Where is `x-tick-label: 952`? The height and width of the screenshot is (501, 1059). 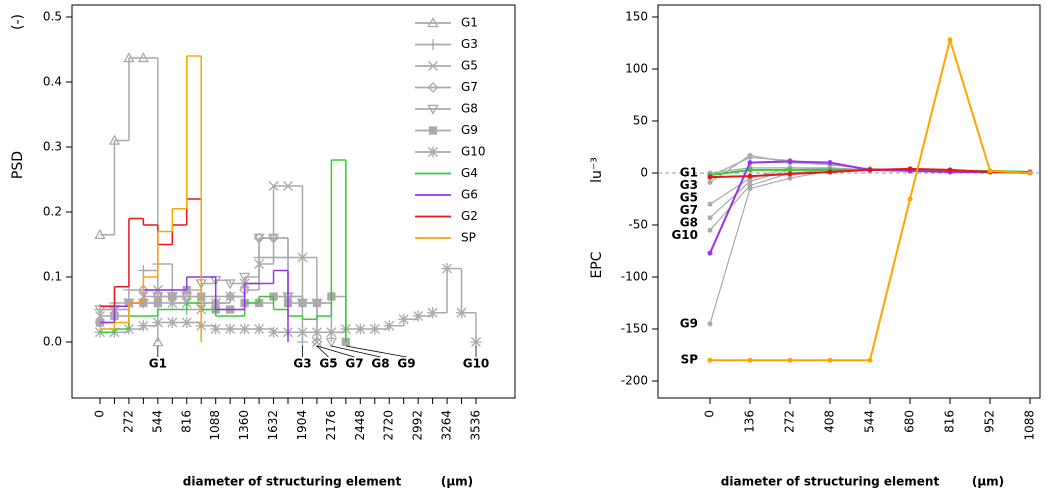 x-tick-label: 952 is located at coordinates (990, 421).